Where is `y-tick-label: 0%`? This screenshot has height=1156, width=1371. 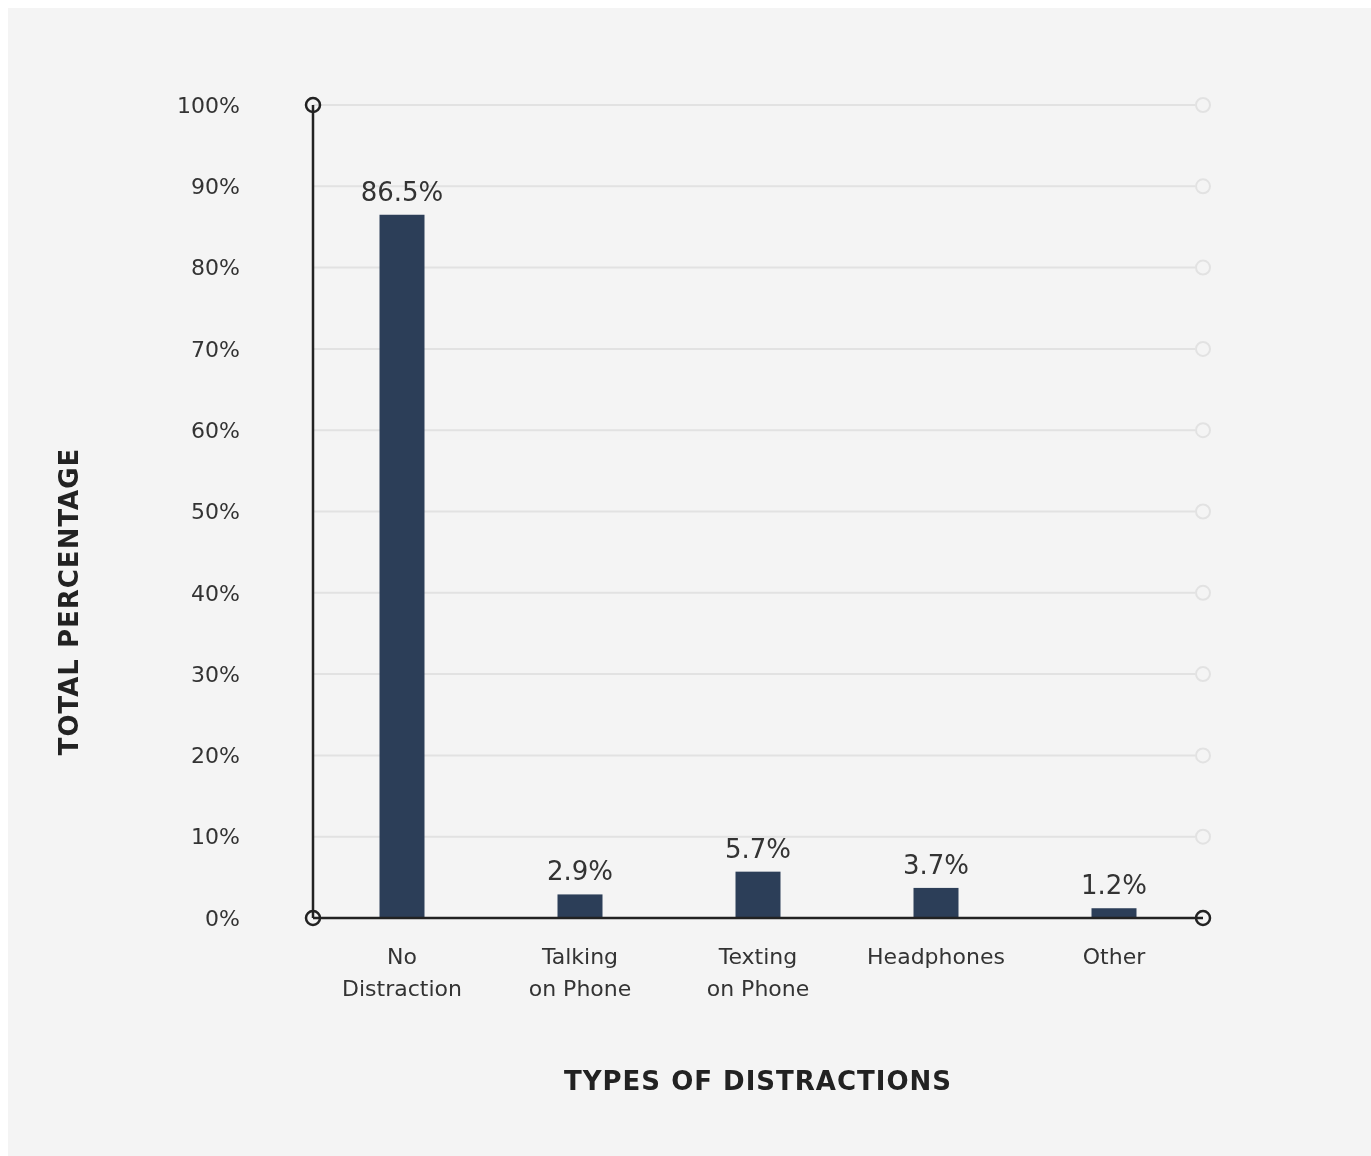 y-tick-label: 0% is located at coordinates (222, 918).